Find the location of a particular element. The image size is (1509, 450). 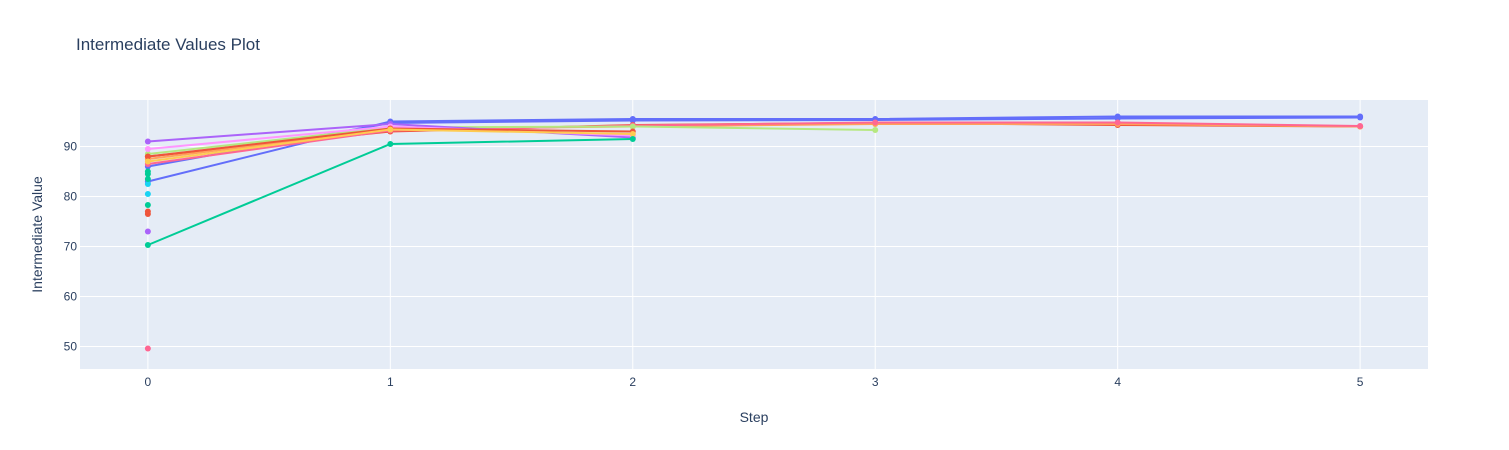

y-tick-label: 80 is located at coordinates (71, 197).